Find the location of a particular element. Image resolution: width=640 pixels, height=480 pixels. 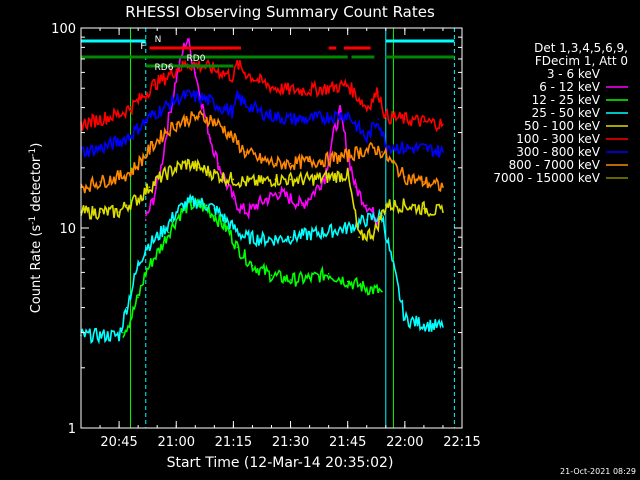

y-tick-label: 1 is located at coordinates (72, 429).